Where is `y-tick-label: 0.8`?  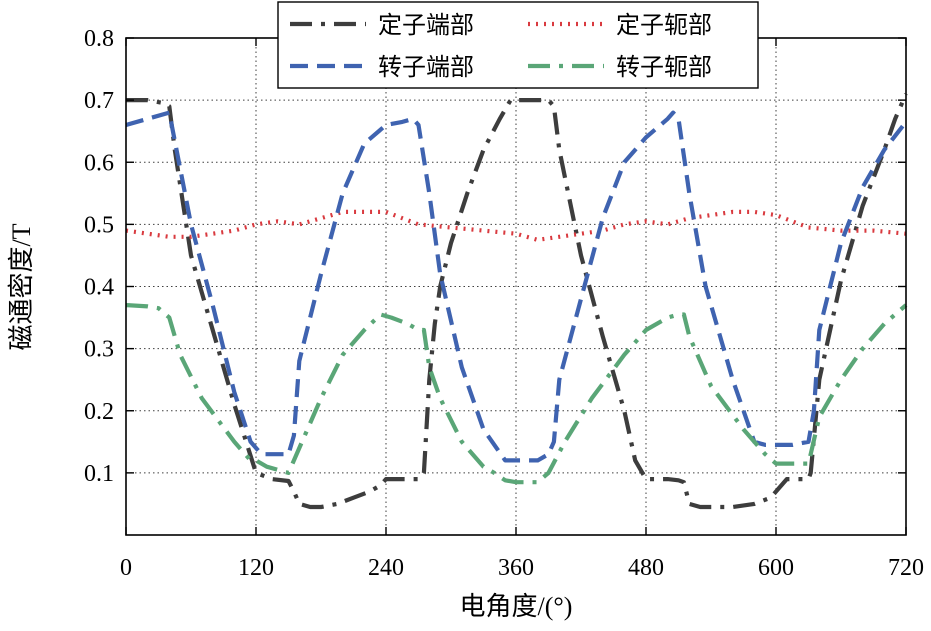 y-tick-label: 0.8 is located at coordinates (99, 39).